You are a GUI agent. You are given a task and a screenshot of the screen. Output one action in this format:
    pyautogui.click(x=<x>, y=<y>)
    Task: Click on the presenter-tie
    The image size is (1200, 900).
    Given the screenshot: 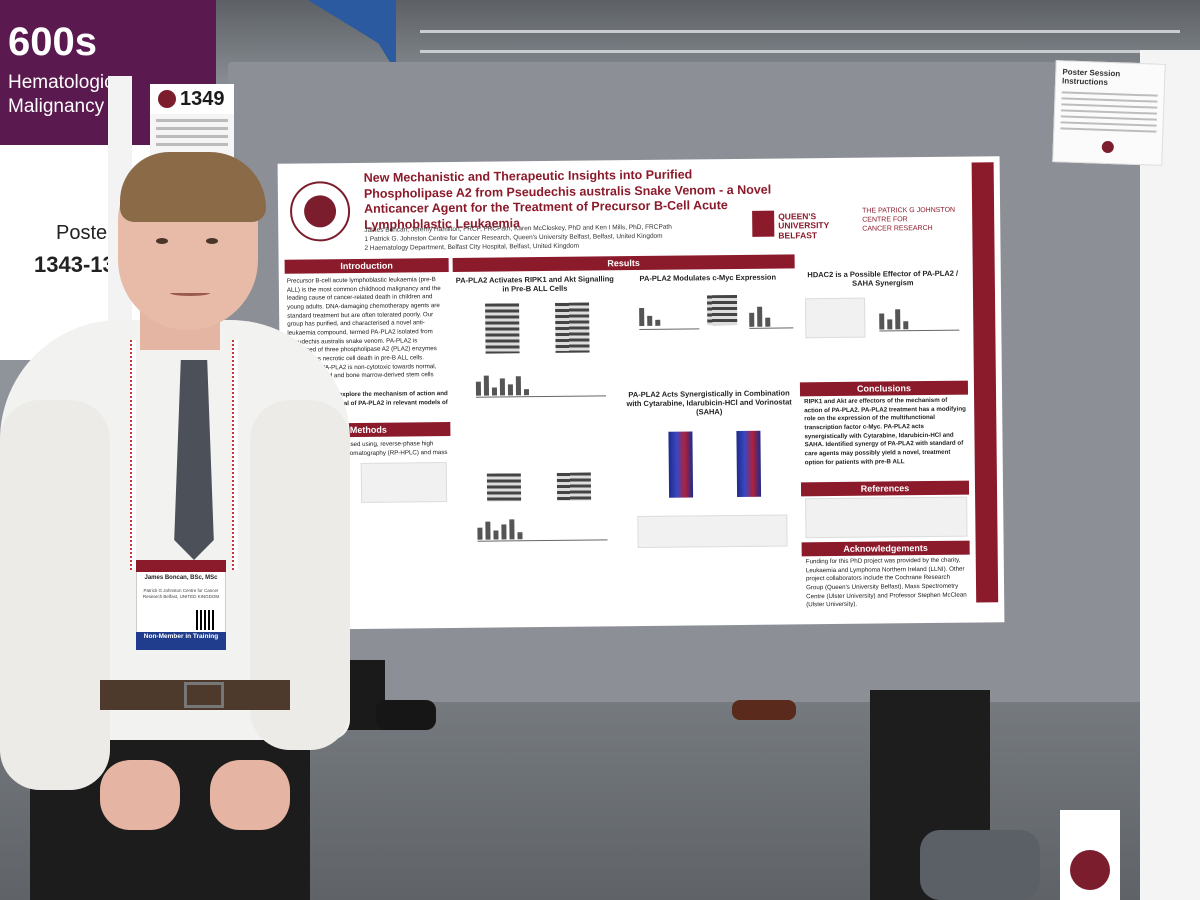 What is the action you would take?
    pyautogui.click(x=194, y=460)
    